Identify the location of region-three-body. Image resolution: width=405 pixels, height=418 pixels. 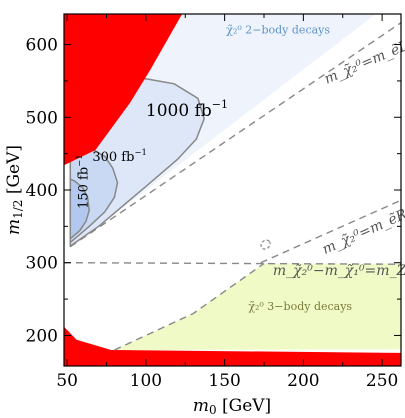
(257, 306).